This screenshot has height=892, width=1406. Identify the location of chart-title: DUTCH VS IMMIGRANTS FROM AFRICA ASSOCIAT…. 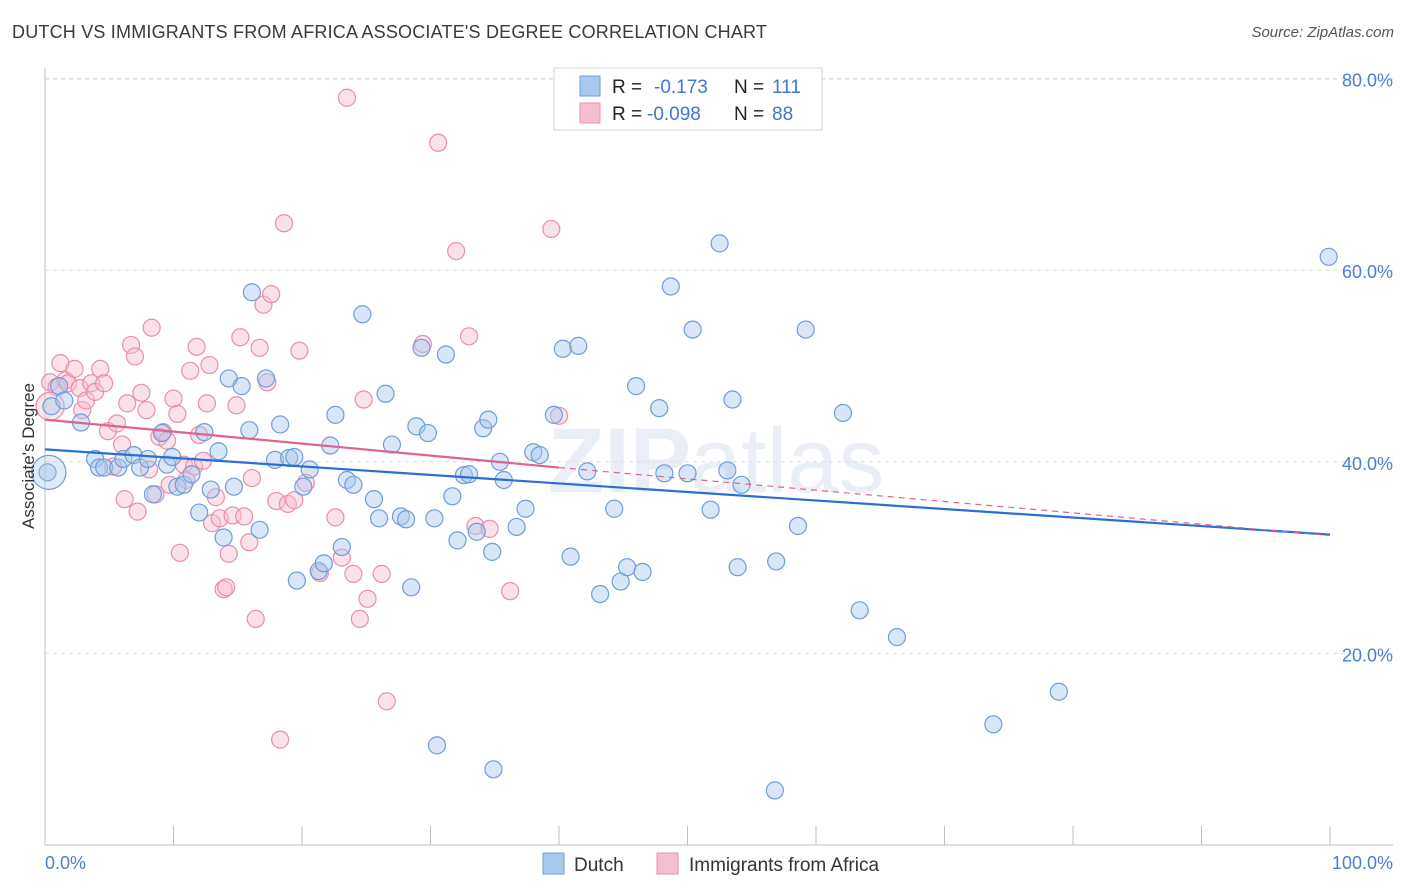
(390, 32).